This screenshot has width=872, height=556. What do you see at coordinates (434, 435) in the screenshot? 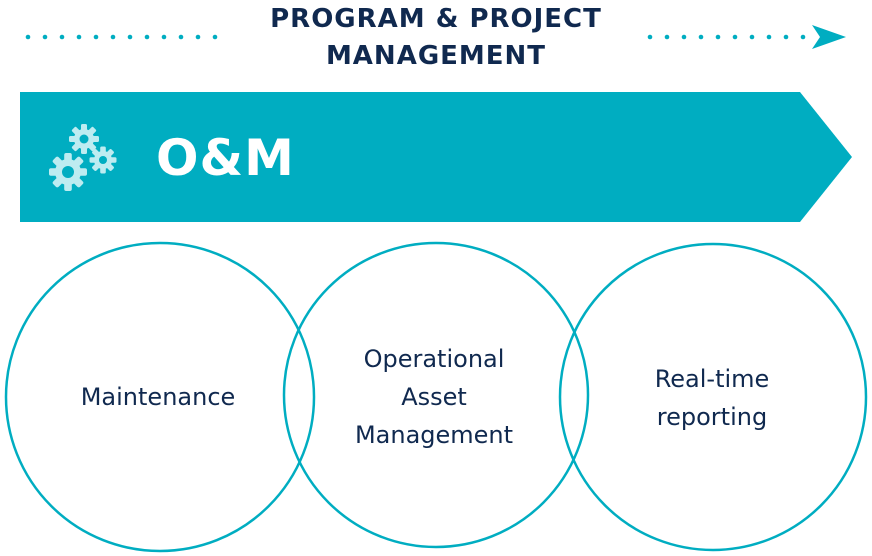
I see `circle-label-line: Management` at bounding box center [434, 435].